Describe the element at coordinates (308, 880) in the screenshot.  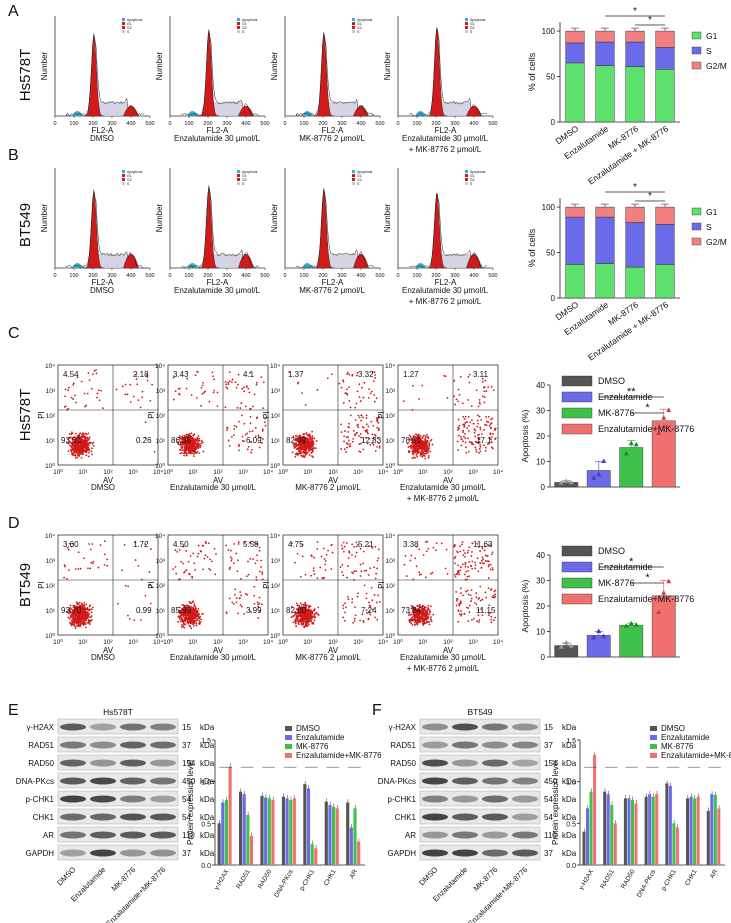
I see `protein-x-label: p-CHK1` at that location.